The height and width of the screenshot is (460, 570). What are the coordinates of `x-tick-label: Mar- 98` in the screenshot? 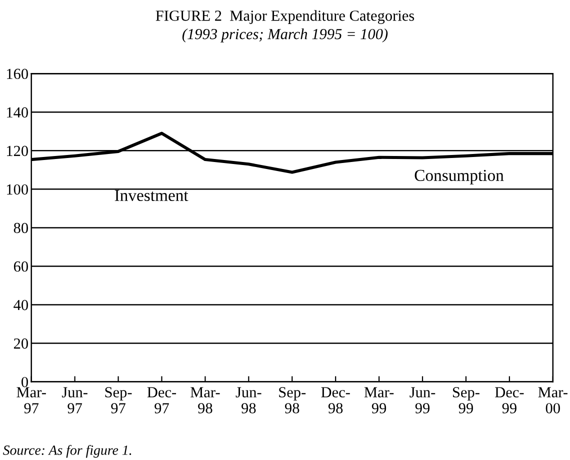 It's located at (205, 400).